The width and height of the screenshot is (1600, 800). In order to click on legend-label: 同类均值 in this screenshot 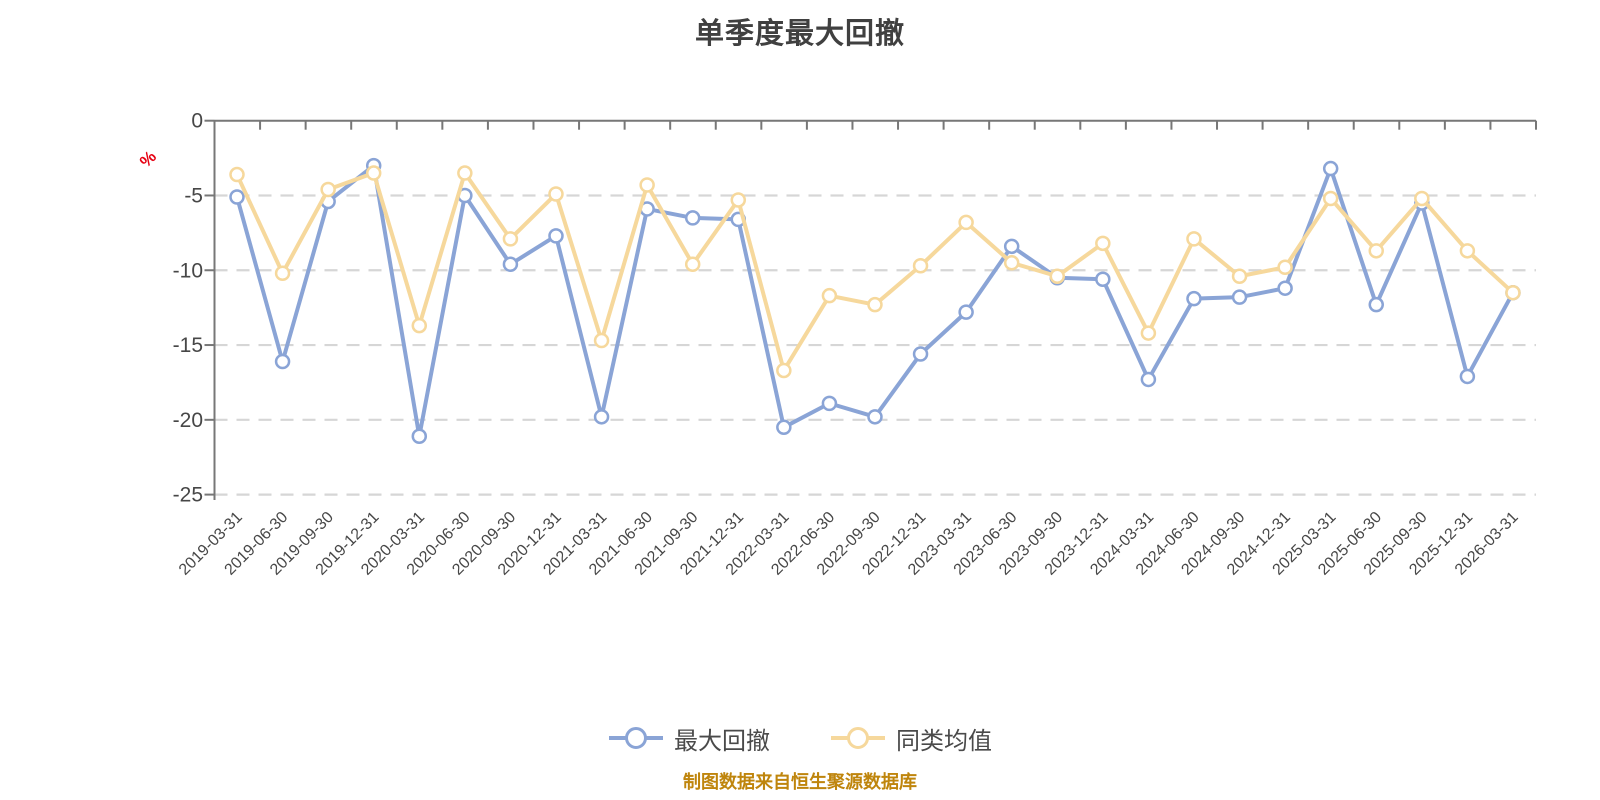, I will do `click(944, 741)`.